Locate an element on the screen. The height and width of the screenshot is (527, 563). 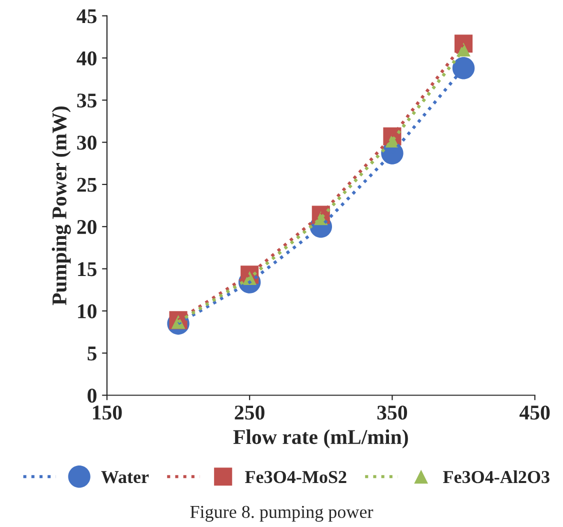
point is located at coordinates (463, 68).